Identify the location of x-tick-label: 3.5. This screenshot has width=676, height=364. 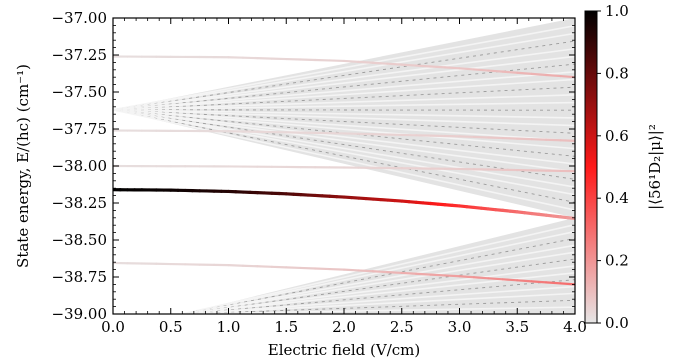
(517, 327).